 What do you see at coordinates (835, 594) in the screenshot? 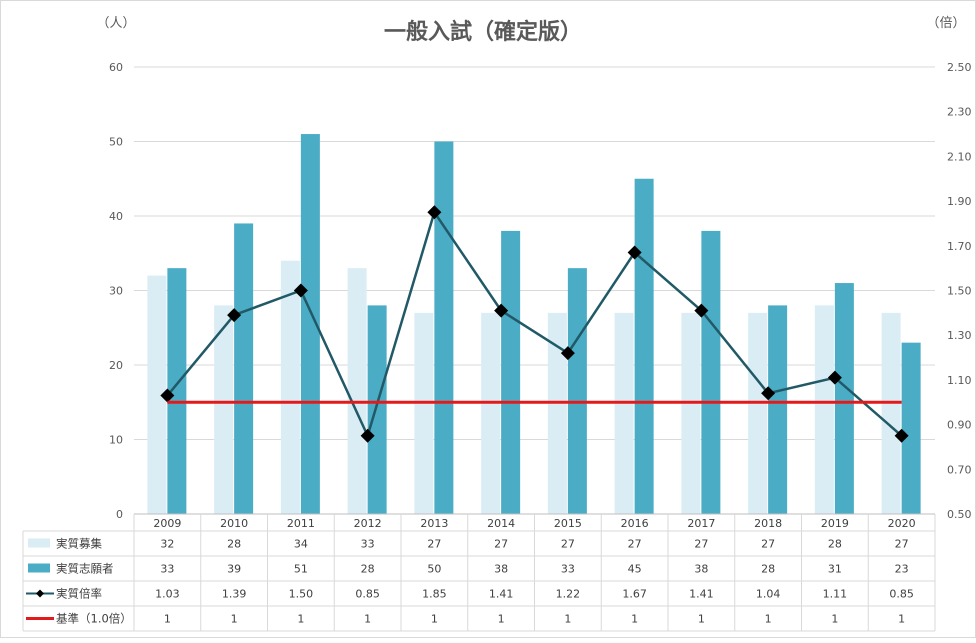
I see `table-cell: 1.11` at bounding box center [835, 594].